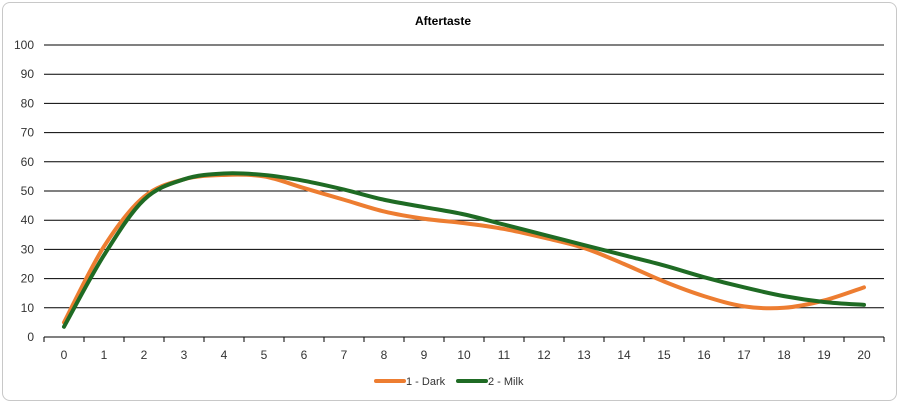 This screenshot has width=901, height=405. I want to click on legend-label-2: 2 - Milk, so click(506, 382).